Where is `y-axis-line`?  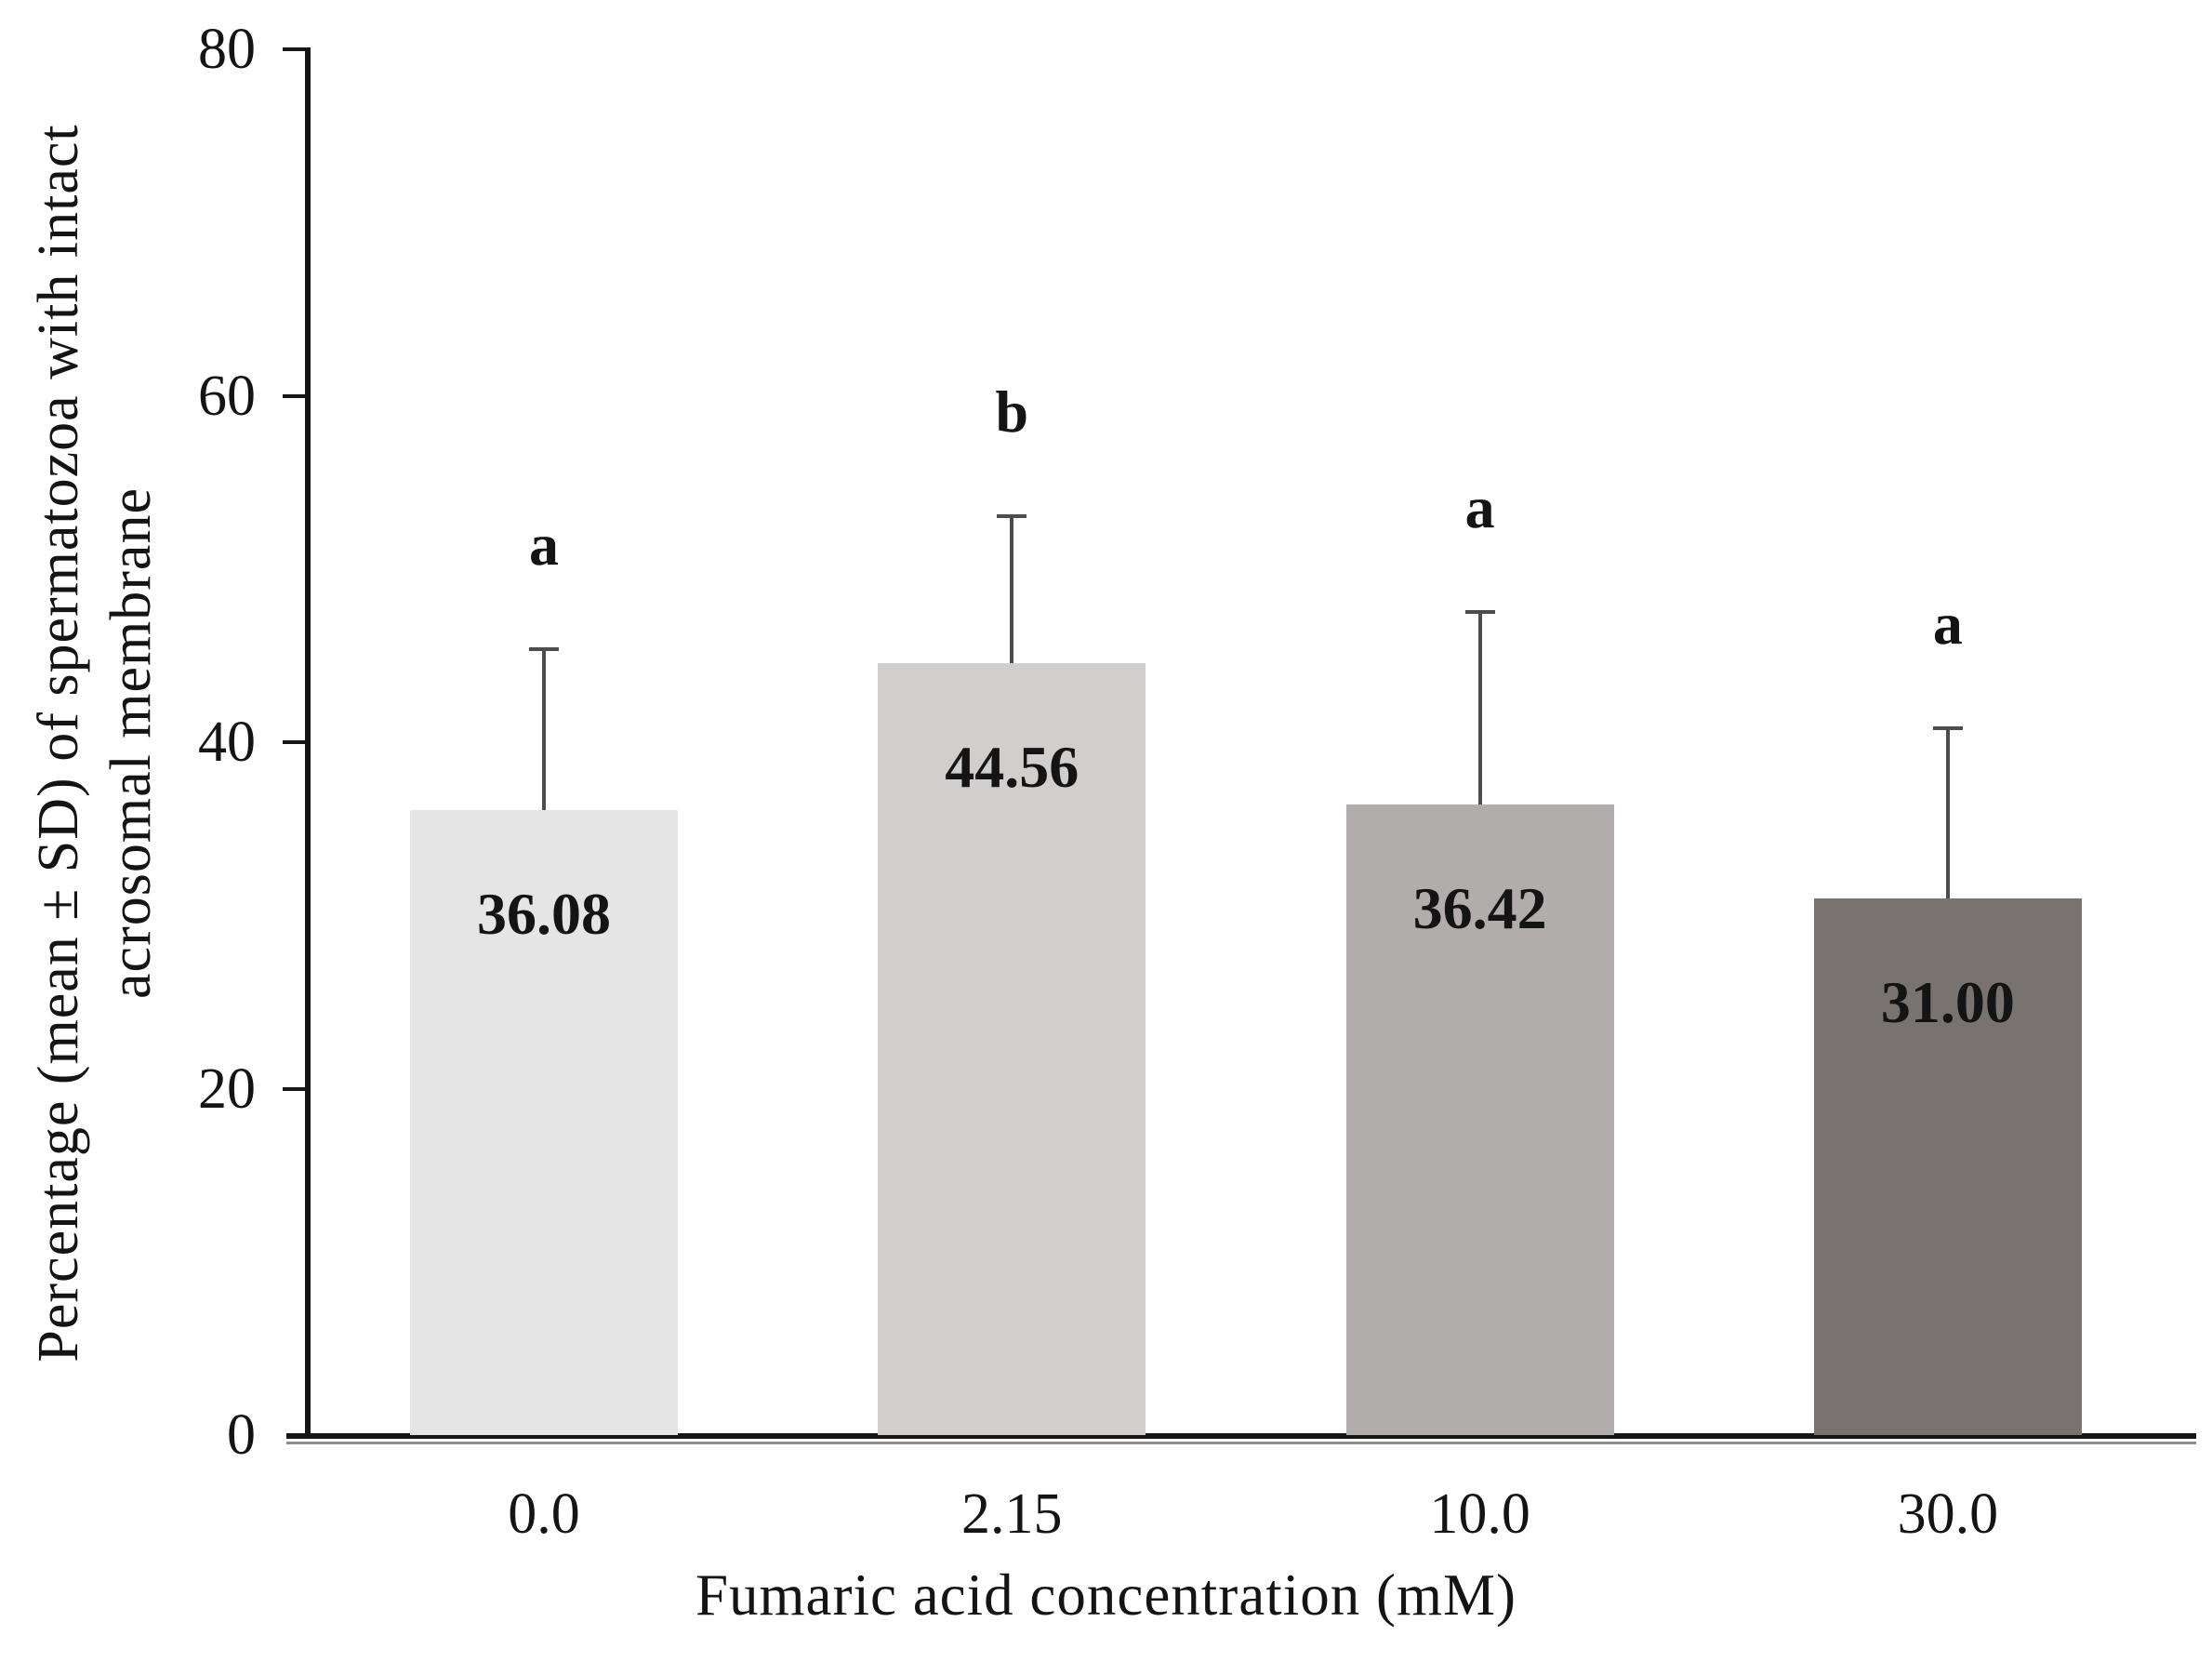 y-axis-line is located at coordinates (308, 743).